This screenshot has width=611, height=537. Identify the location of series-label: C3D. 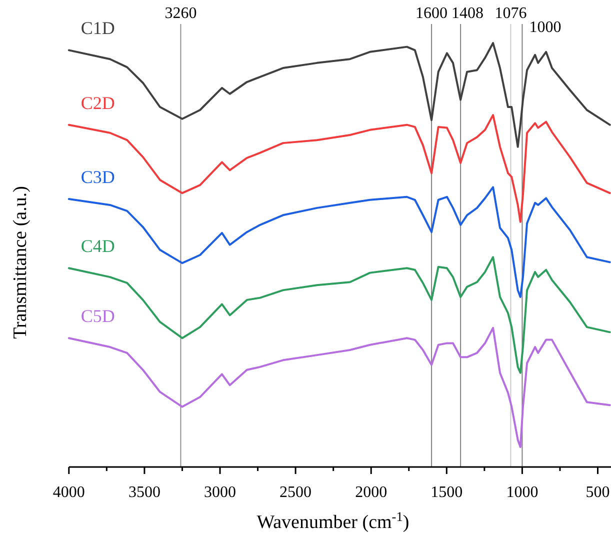
(97, 177).